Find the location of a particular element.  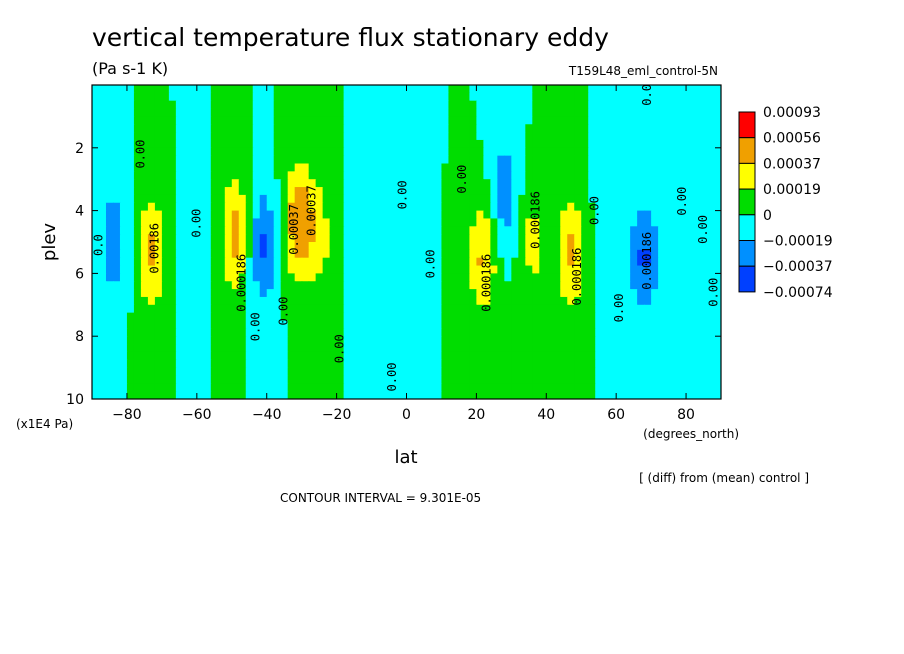

y-tick-label: 10 is located at coordinates (75, 400).